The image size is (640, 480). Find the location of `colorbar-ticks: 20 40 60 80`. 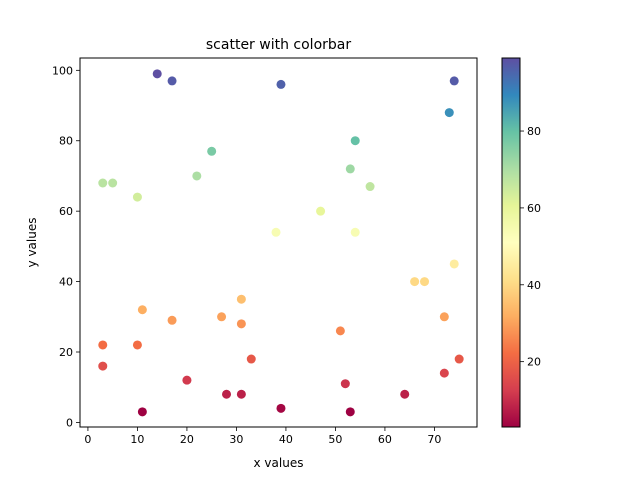

colorbar-ticks: 20 40 60 80 is located at coordinates (530, 247).